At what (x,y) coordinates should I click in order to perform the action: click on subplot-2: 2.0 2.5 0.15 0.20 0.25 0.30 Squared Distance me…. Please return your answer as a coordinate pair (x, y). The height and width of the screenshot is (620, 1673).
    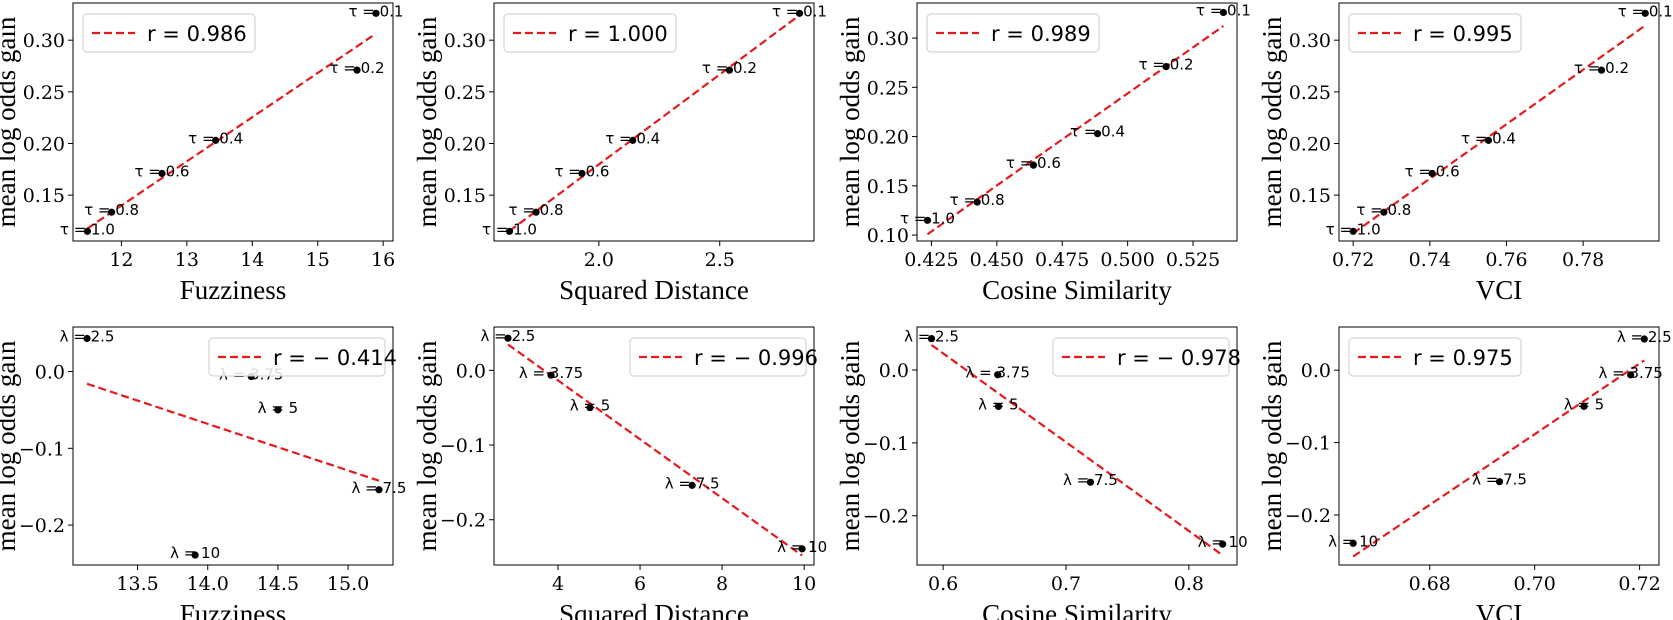
    Looking at the image, I should click on (619, 153).